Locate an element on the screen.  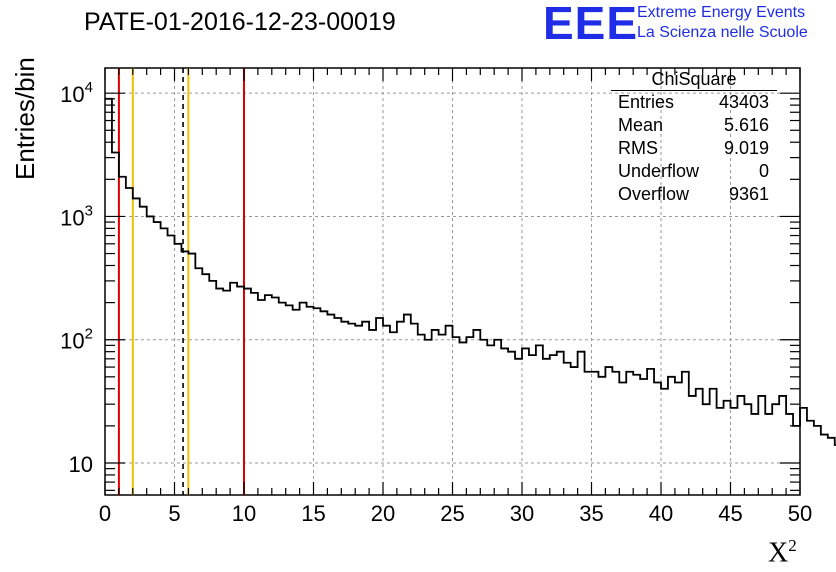
stats-label: Underflow is located at coordinates (659, 171).